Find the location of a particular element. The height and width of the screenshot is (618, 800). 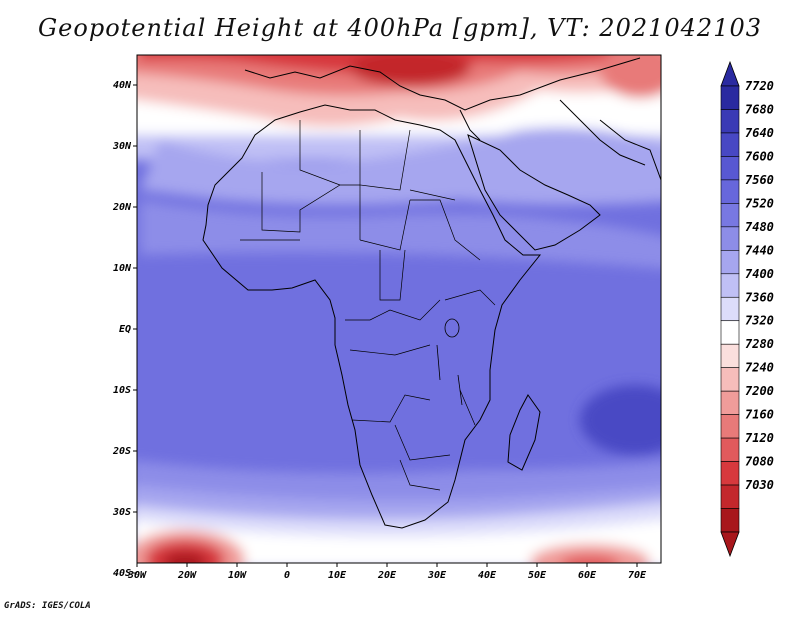

lat-tick-label: 20N is located at coordinates (122, 207).